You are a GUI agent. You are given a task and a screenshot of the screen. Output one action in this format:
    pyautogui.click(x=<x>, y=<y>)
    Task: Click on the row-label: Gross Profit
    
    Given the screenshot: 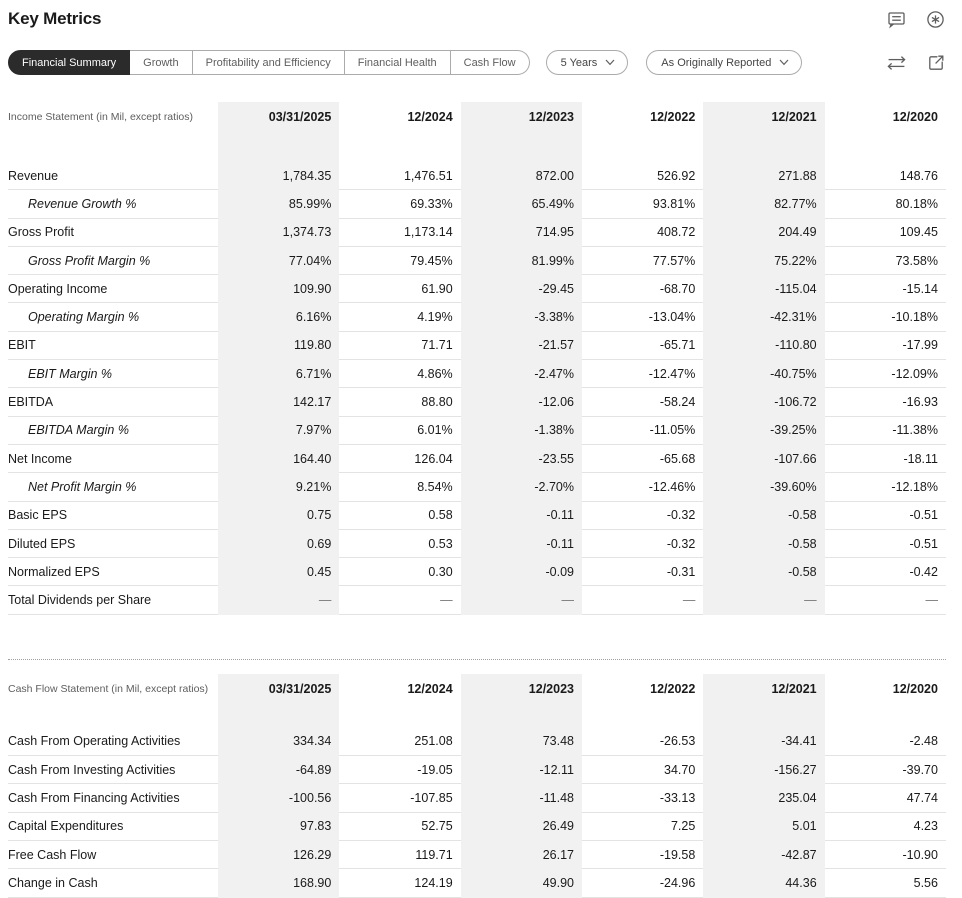 What is the action you would take?
    pyautogui.click(x=113, y=233)
    